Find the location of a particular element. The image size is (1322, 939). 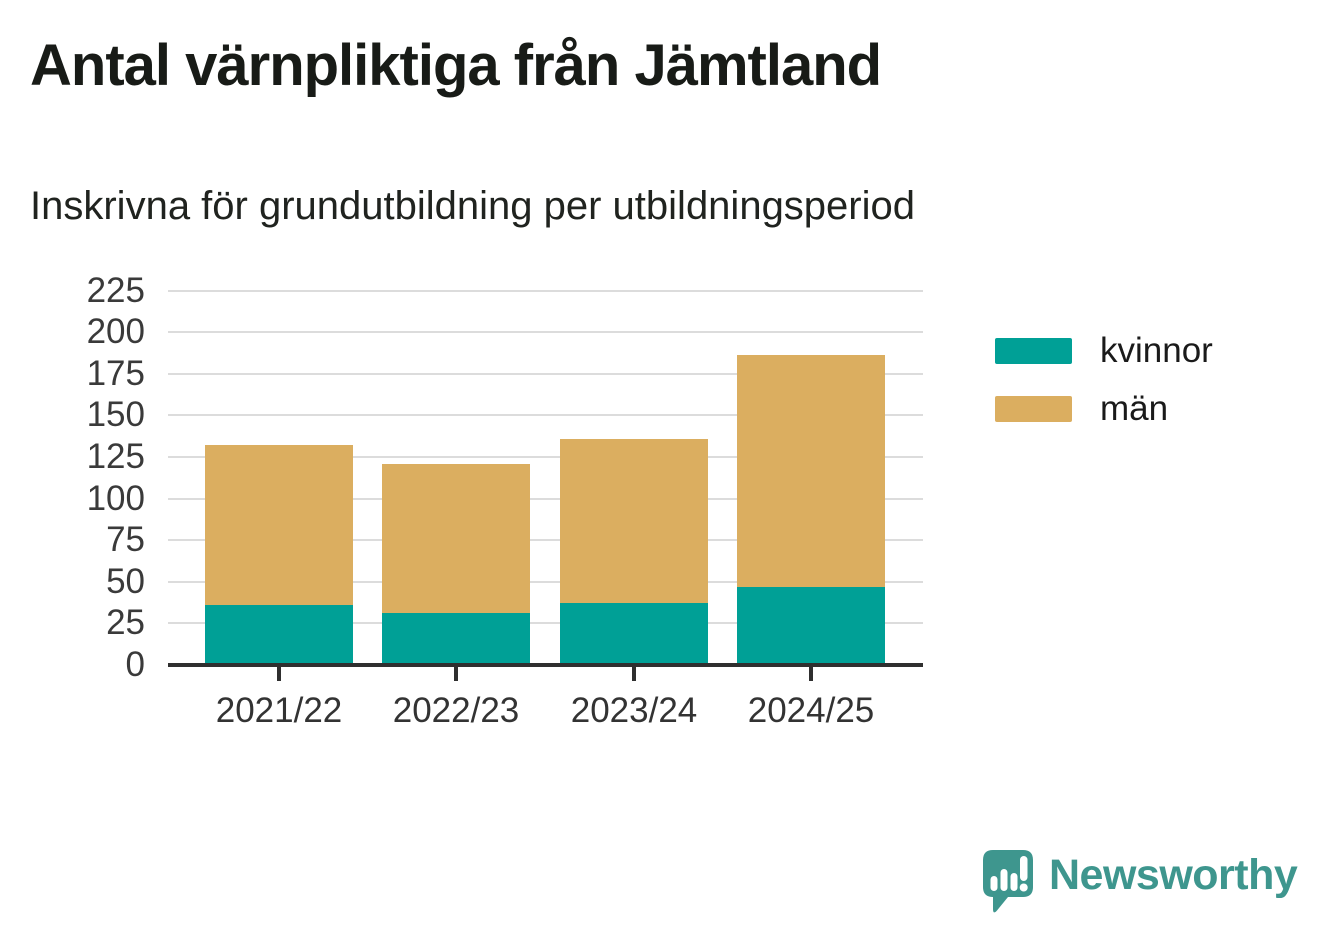

legend-item-man: män is located at coordinates (1104, 409).